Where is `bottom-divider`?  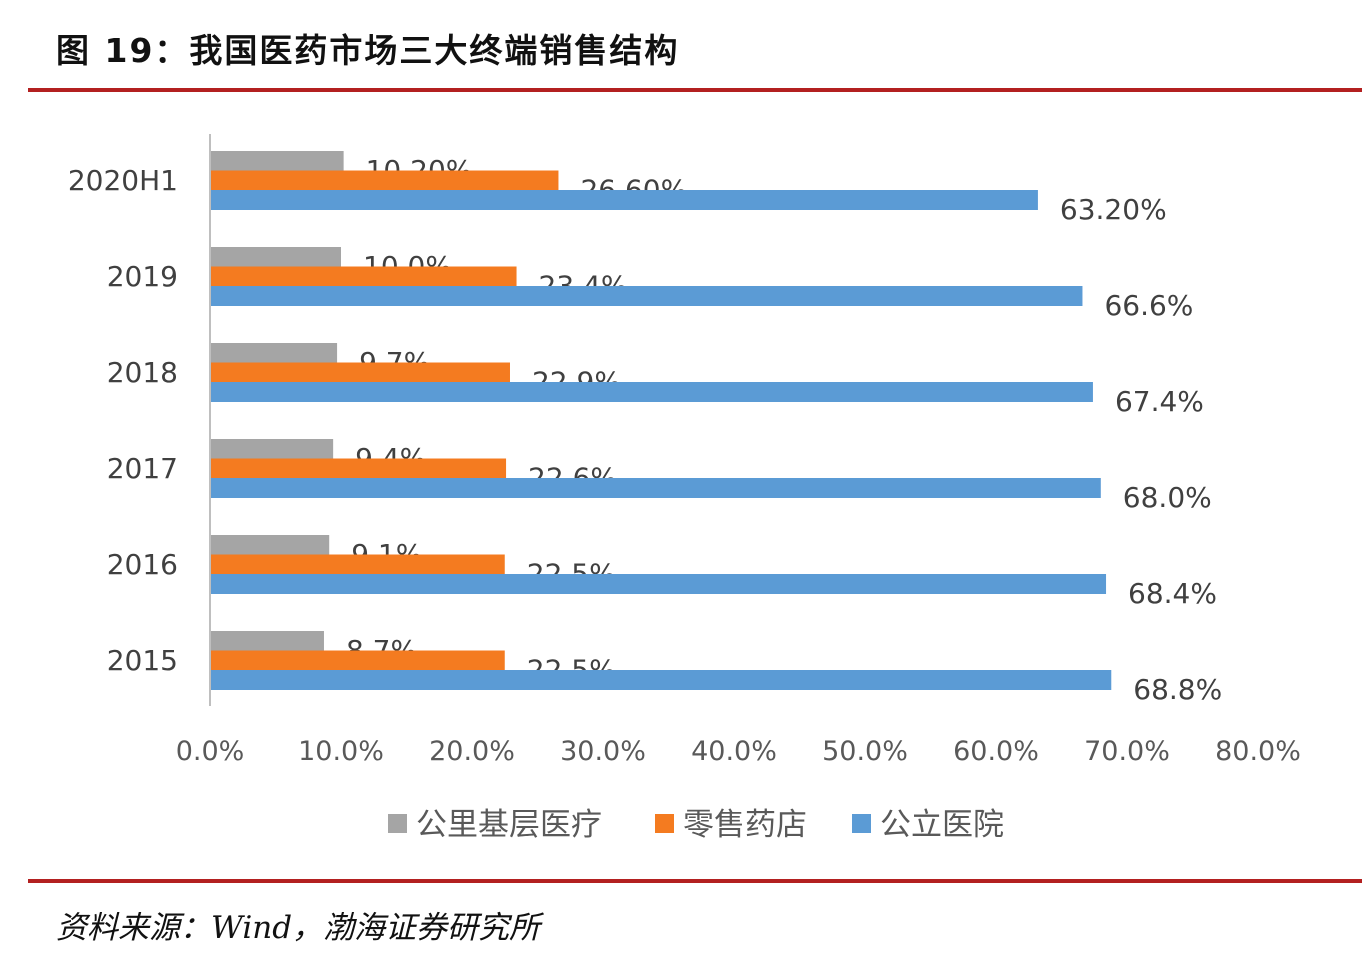
bottom-divider is located at coordinates (695, 881).